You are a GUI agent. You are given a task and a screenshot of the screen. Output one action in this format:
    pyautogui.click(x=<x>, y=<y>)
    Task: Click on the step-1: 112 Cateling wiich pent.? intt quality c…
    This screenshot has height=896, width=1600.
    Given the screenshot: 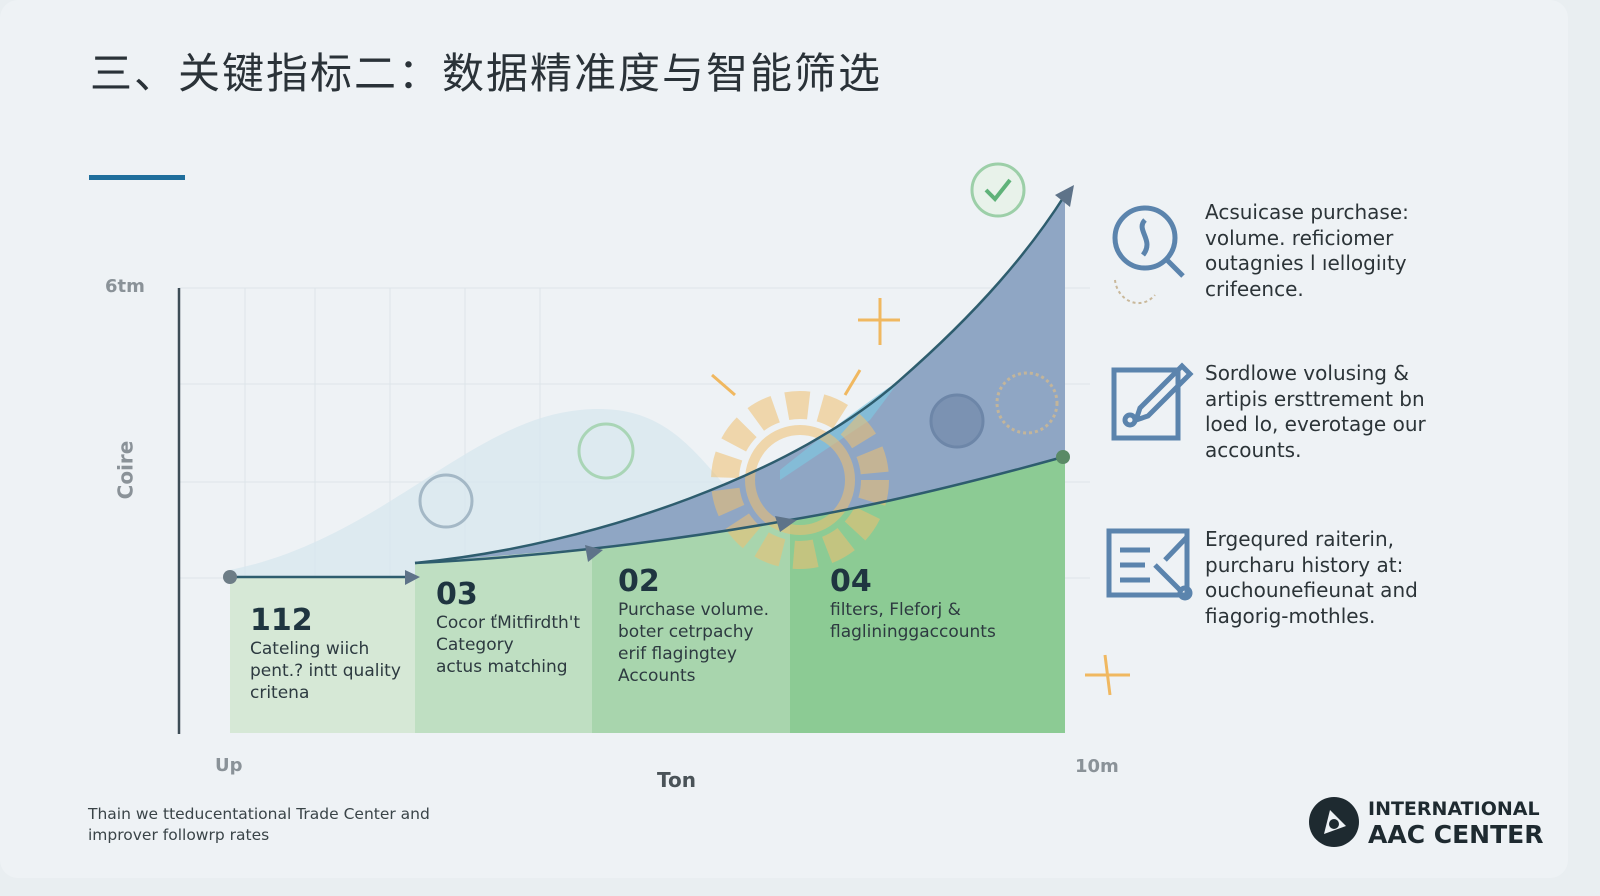 What is the action you would take?
    pyautogui.click(x=325, y=653)
    